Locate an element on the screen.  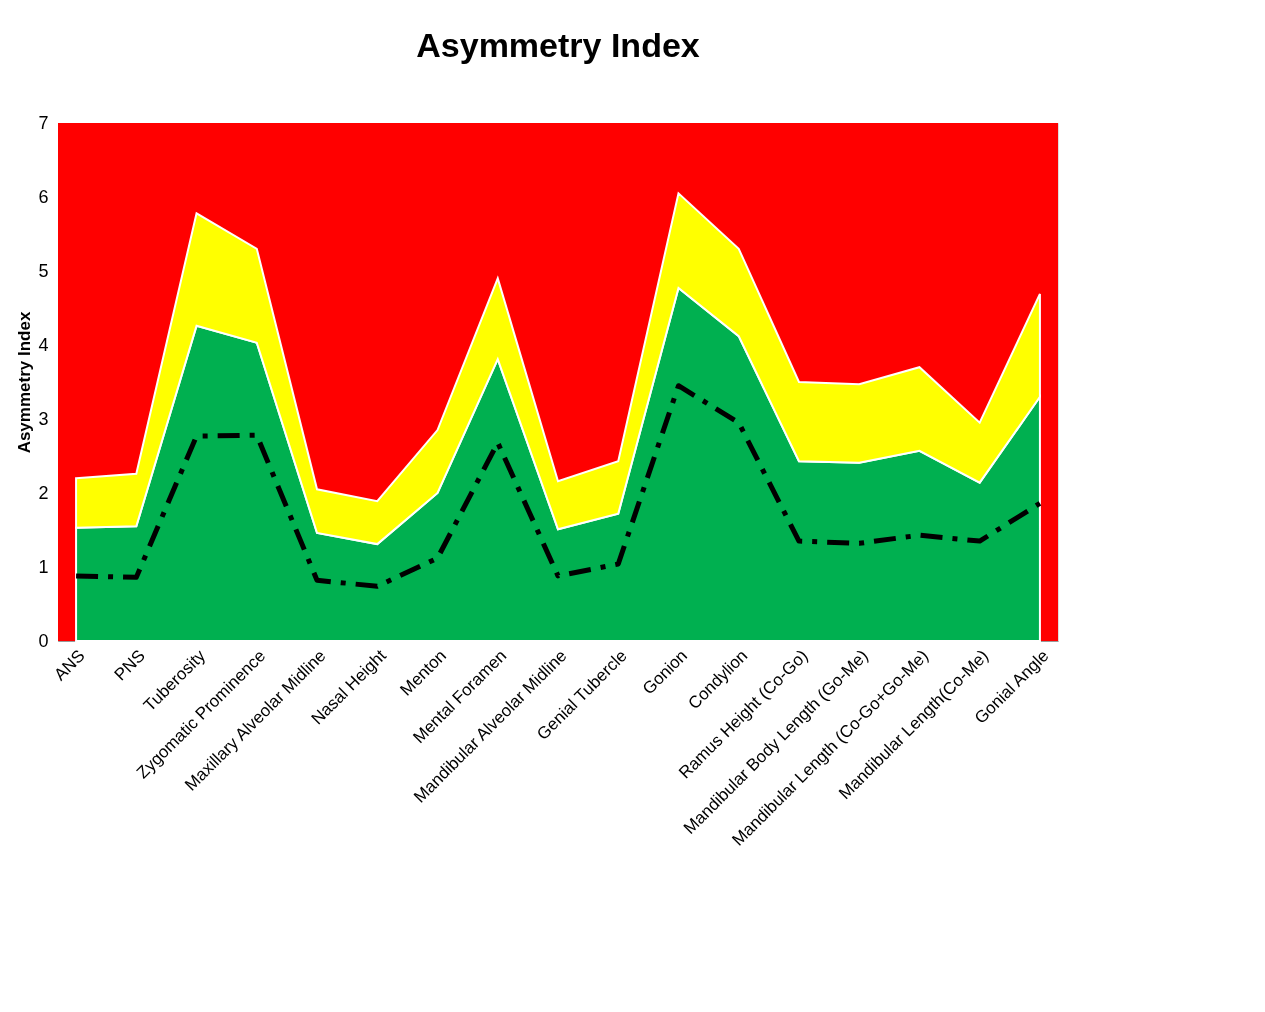
y-tick-label: 6 is located at coordinates (43, 196).